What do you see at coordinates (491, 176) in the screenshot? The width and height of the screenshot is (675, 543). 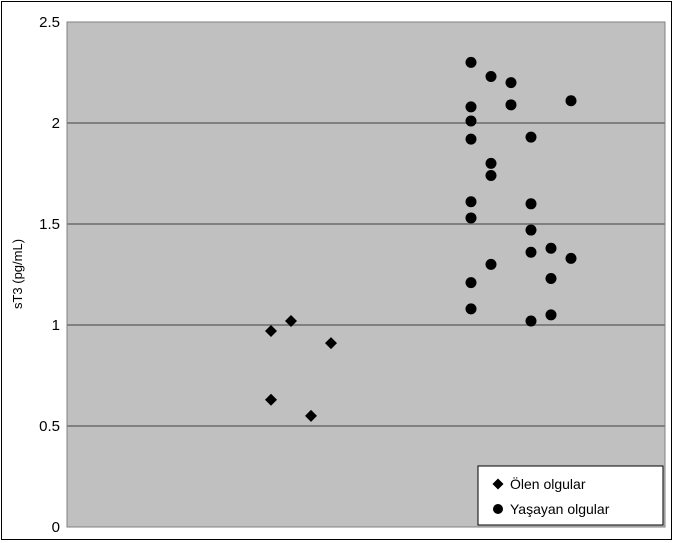 I see `point-yasayan-1.74` at bounding box center [491, 176].